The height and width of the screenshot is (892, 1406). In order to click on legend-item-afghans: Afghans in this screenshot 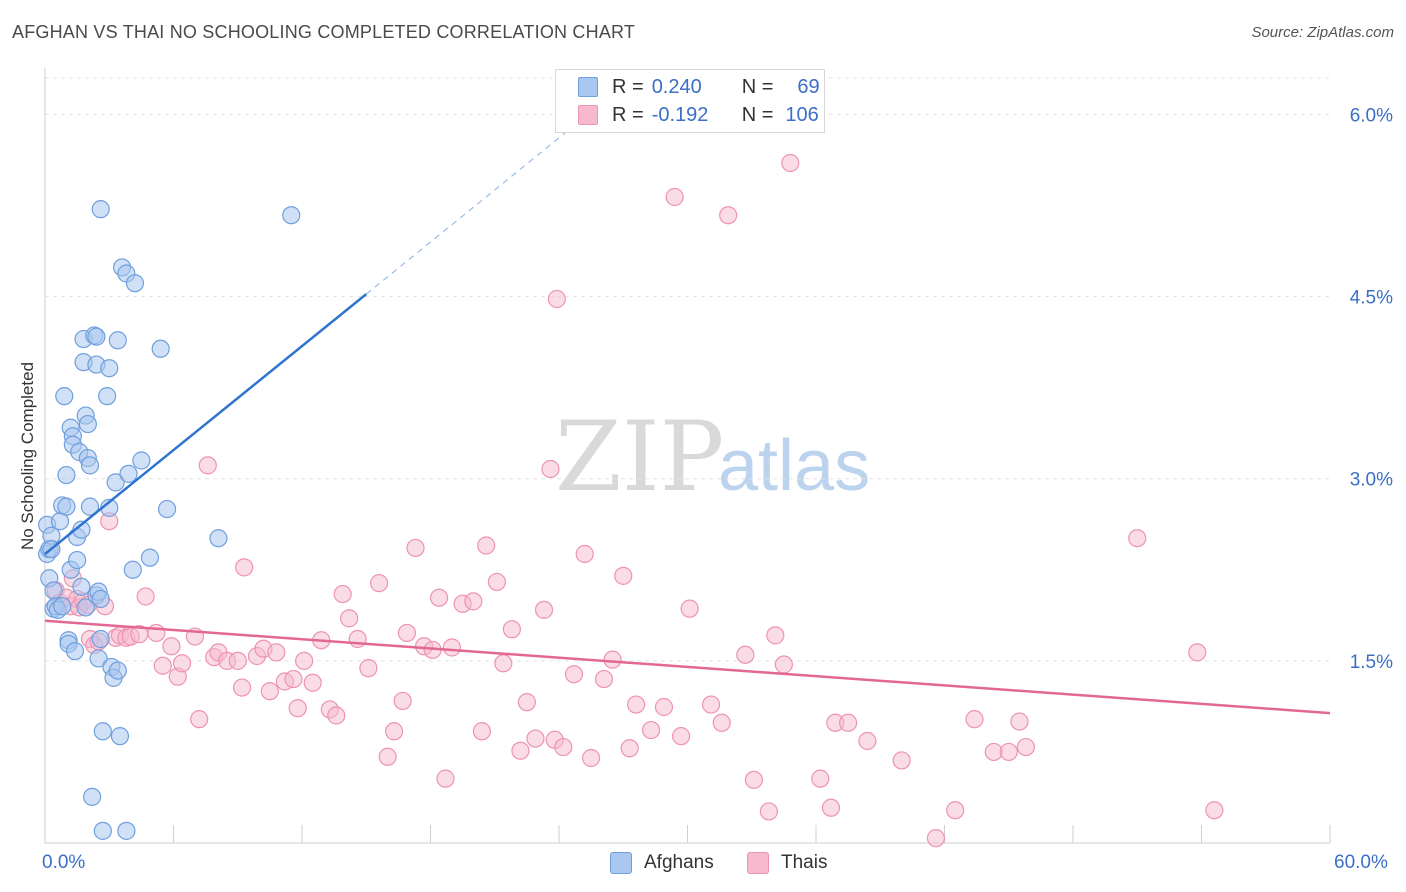, I will do `click(662, 863)`.